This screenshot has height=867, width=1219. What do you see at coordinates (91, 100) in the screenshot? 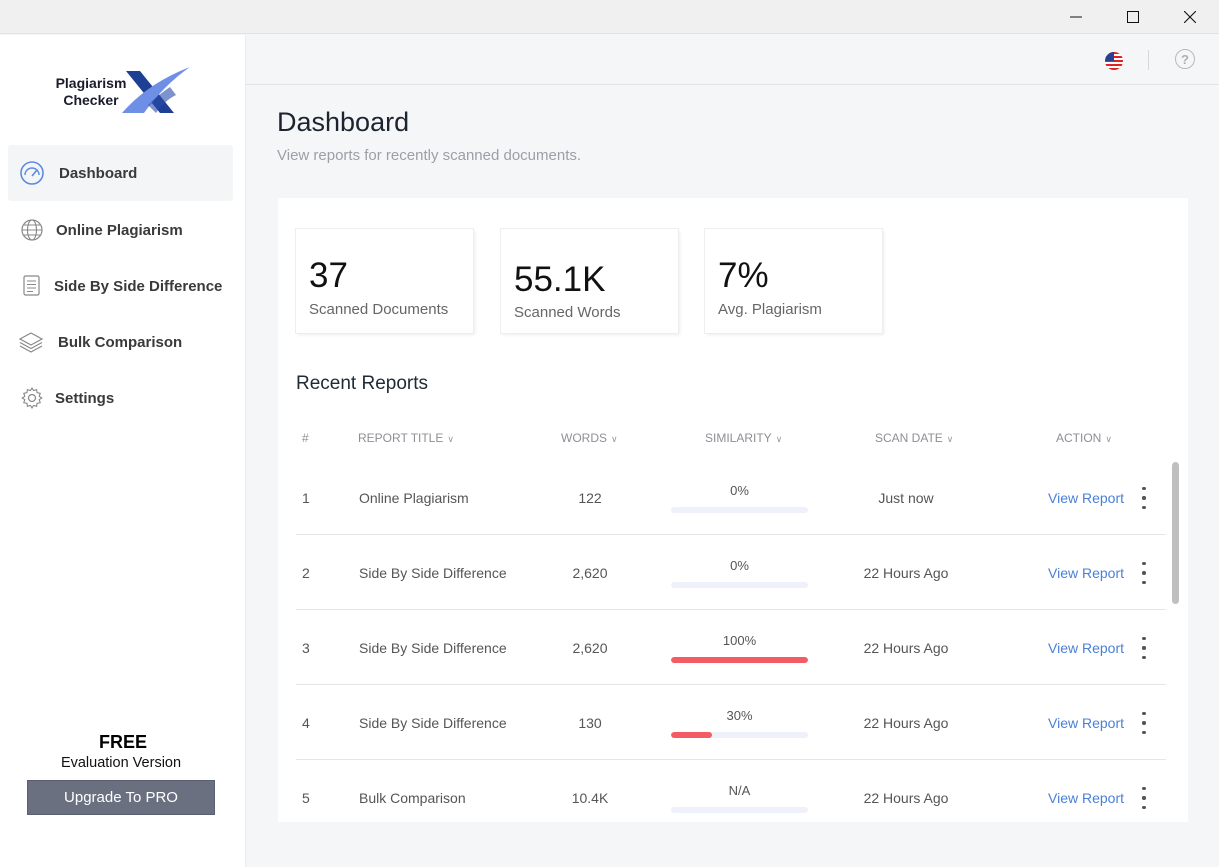
I see `logo-line-2: Checker` at bounding box center [91, 100].